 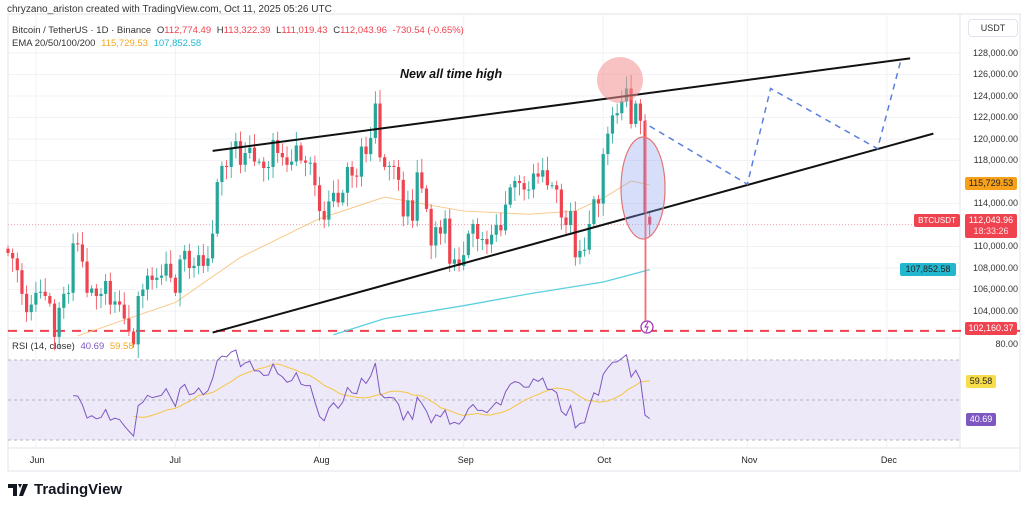 I want to click on tradingview-logo: TradingView, so click(x=65, y=489).